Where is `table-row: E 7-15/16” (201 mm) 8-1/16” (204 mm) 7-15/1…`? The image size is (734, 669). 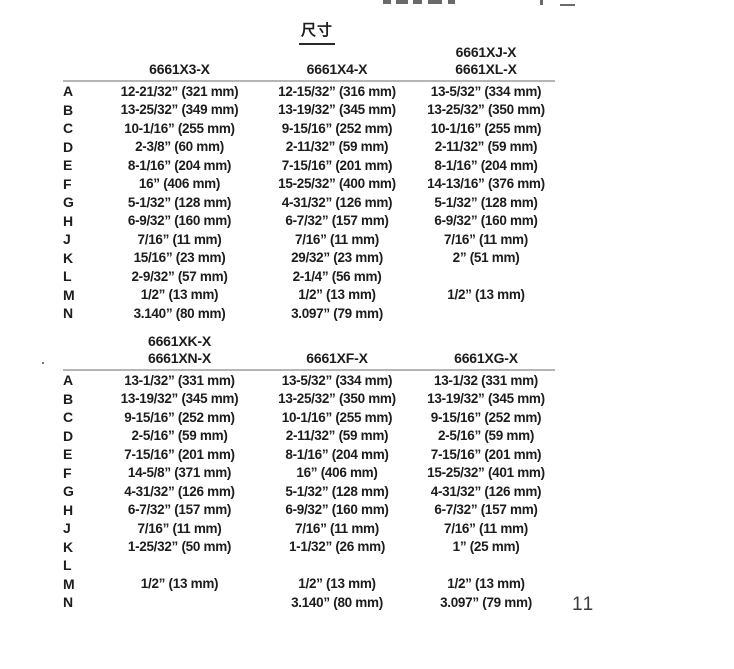
table-row: E 7-15/16” (201 mm) 8-1/16” (204 mm) 7-15/1… is located at coordinates (313, 454).